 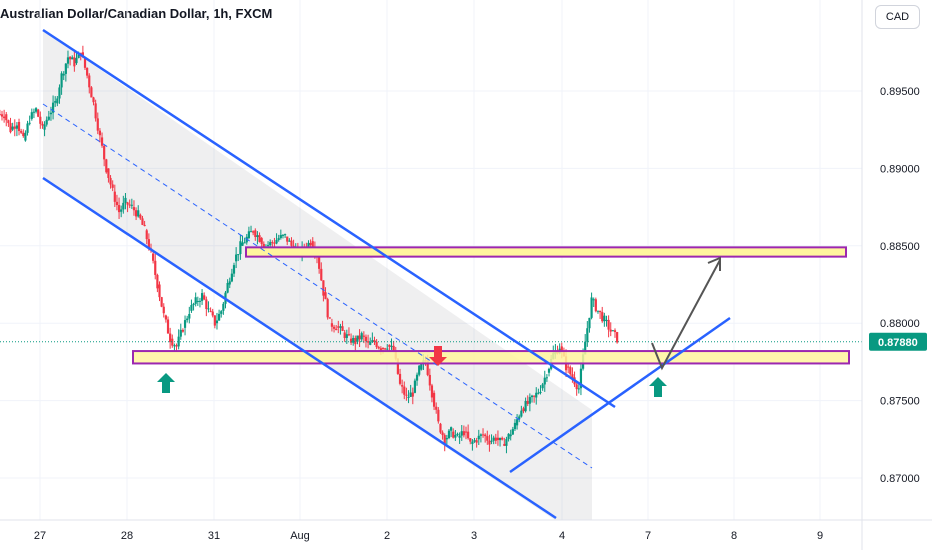 What do you see at coordinates (491, 357) in the screenshot?
I see `support-zone` at bounding box center [491, 357].